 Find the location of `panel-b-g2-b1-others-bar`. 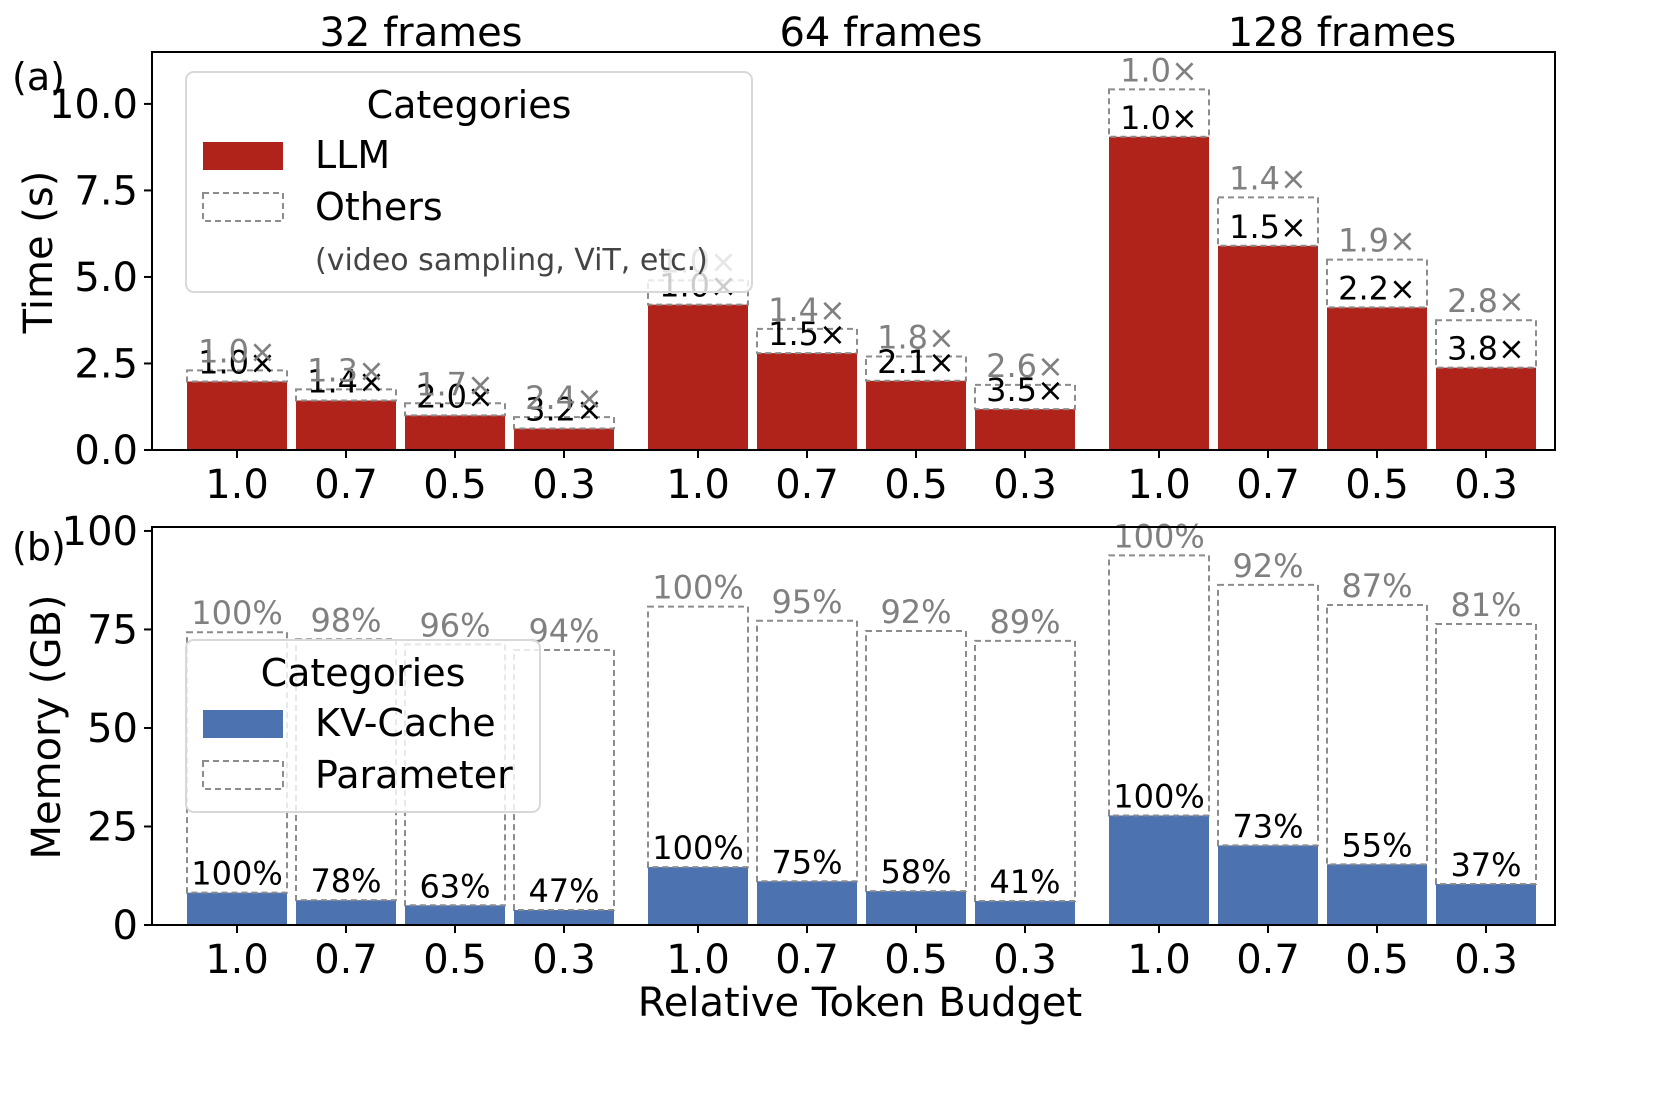

panel-b-g2-b1-others-bar is located at coordinates (1268, 715).